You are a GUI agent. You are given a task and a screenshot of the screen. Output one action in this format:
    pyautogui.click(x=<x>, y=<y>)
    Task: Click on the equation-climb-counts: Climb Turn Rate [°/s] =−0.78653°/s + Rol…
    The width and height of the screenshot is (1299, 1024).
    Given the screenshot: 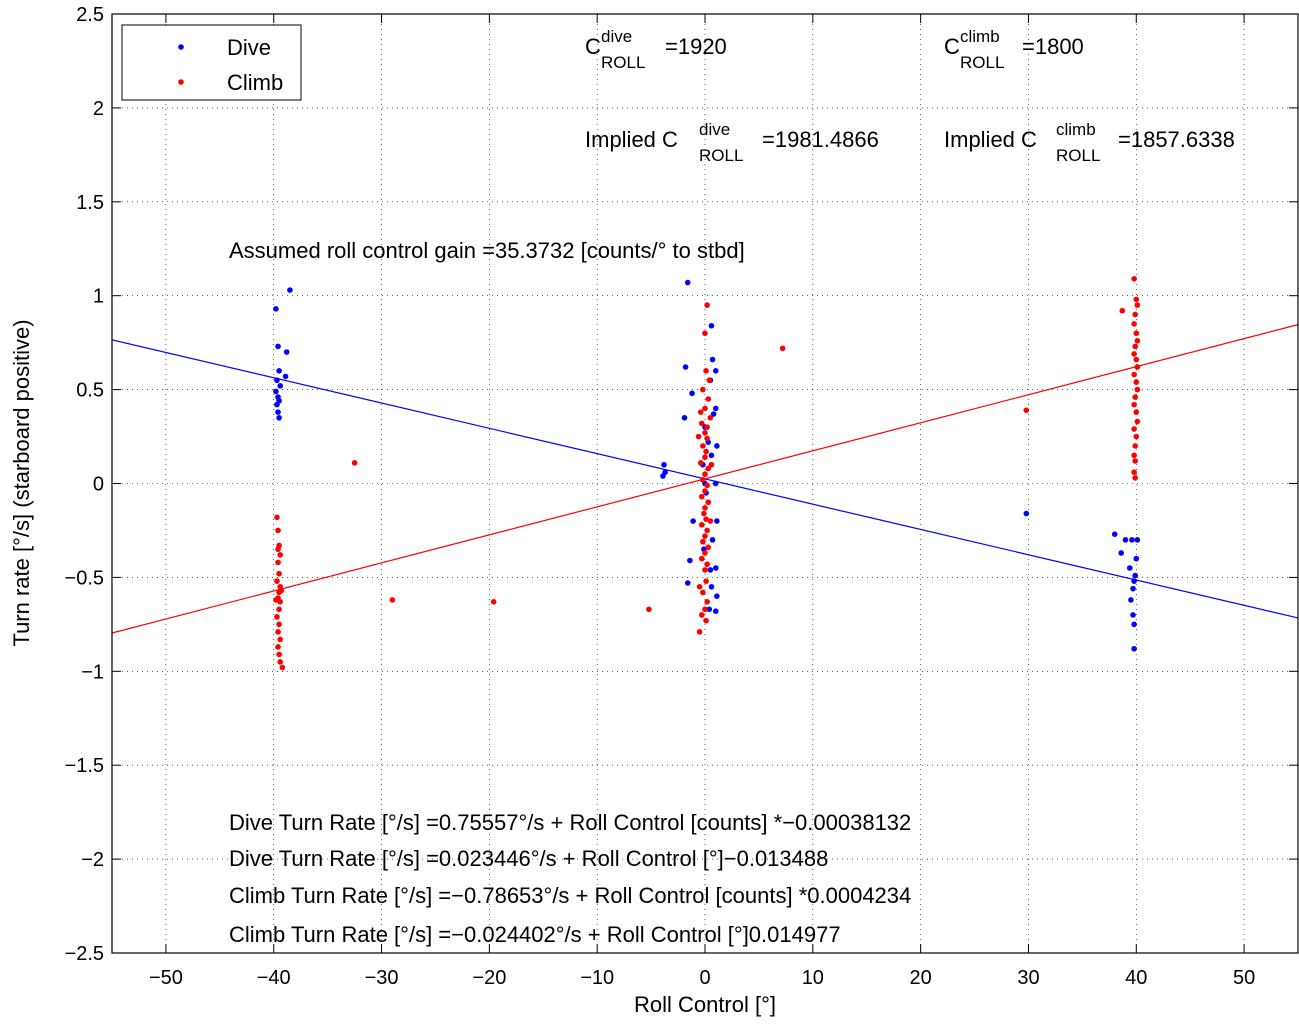 What is the action you would take?
    pyautogui.click(x=570, y=895)
    